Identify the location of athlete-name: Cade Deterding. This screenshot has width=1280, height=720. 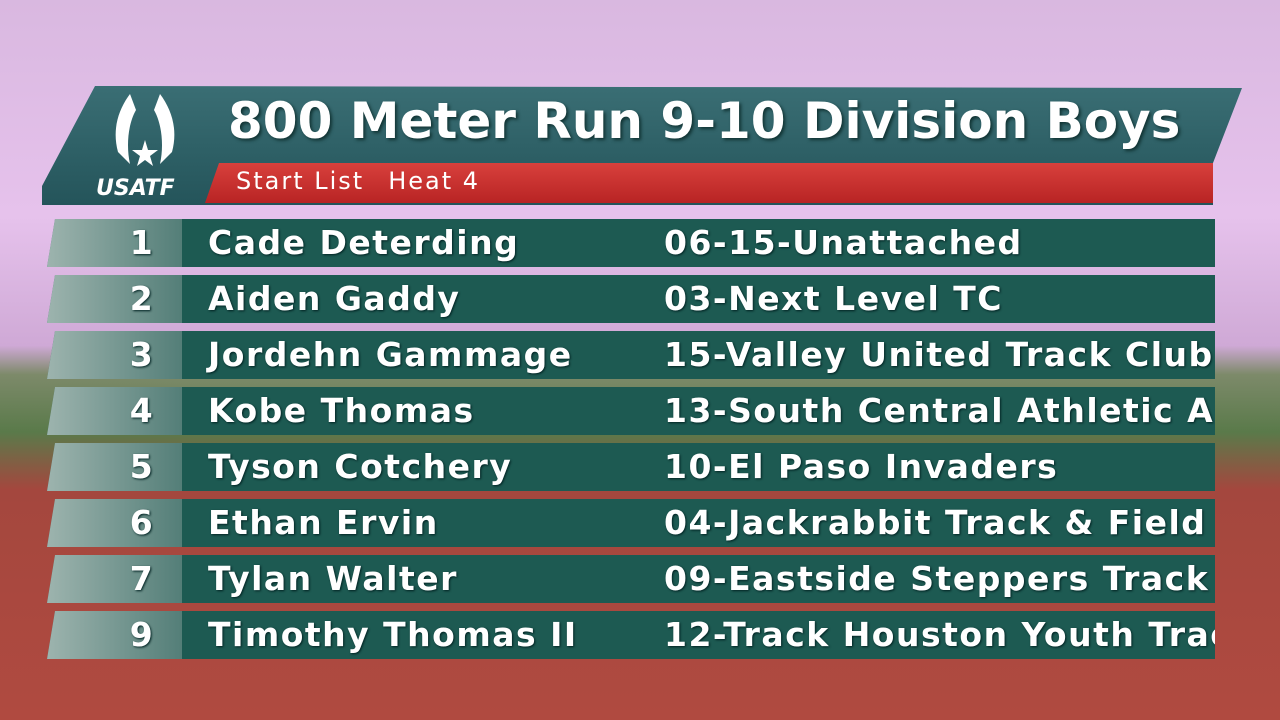
(364, 242).